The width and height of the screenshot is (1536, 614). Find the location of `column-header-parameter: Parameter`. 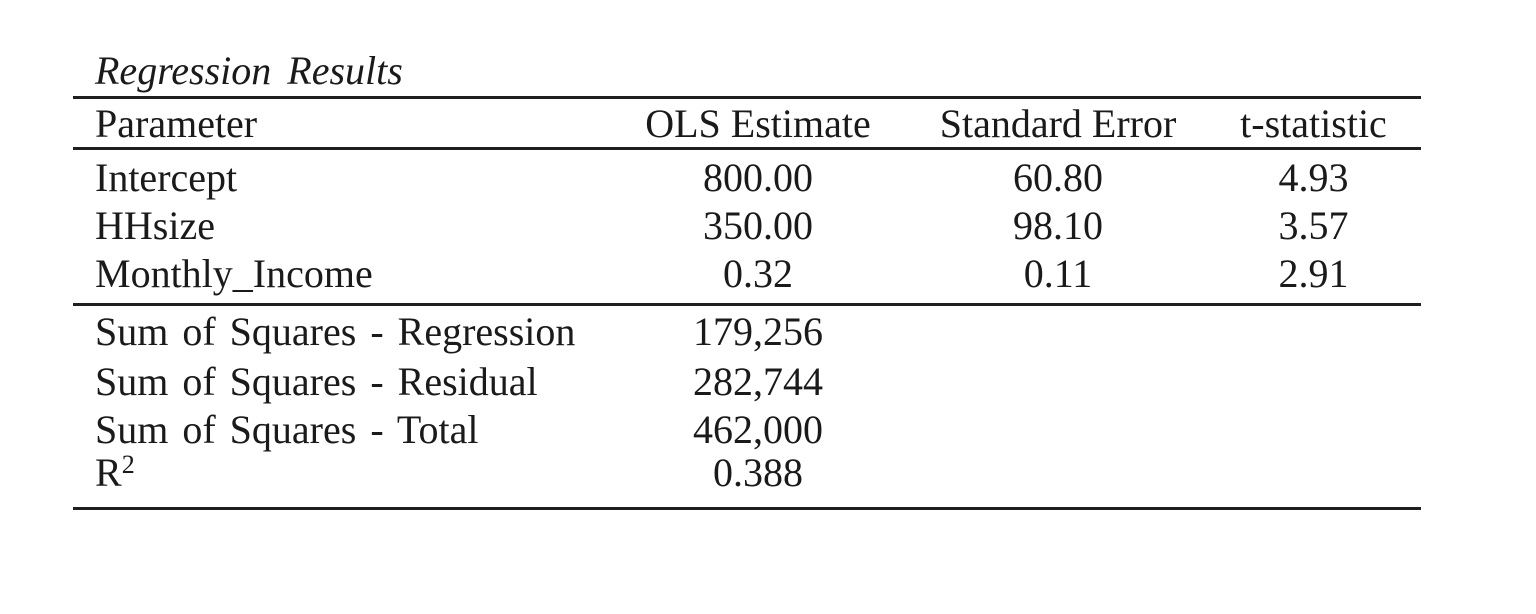

column-header-parameter: Parameter is located at coordinates (176, 123).